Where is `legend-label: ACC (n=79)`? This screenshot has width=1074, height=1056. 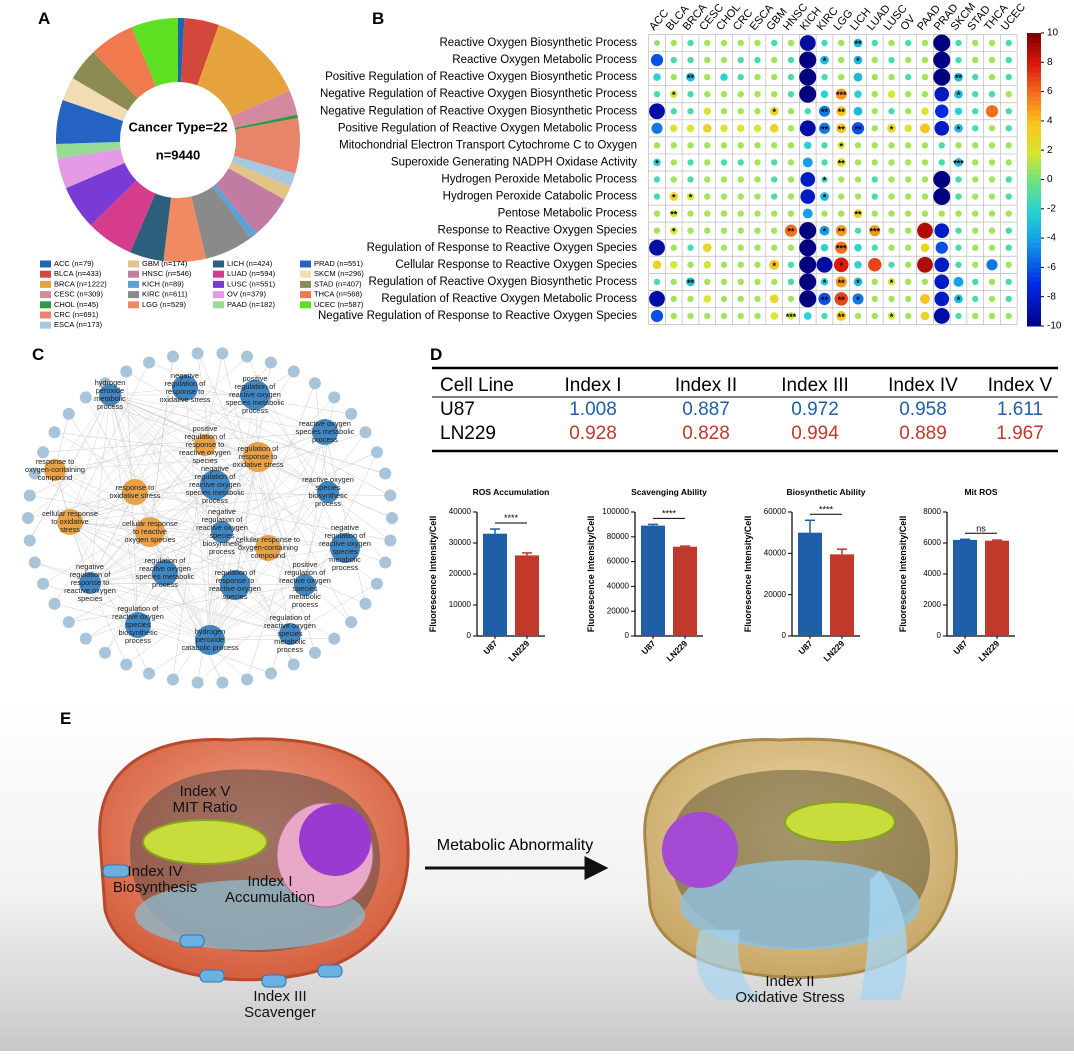 legend-label: ACC (n=79) is located at coordinates (74, 263).